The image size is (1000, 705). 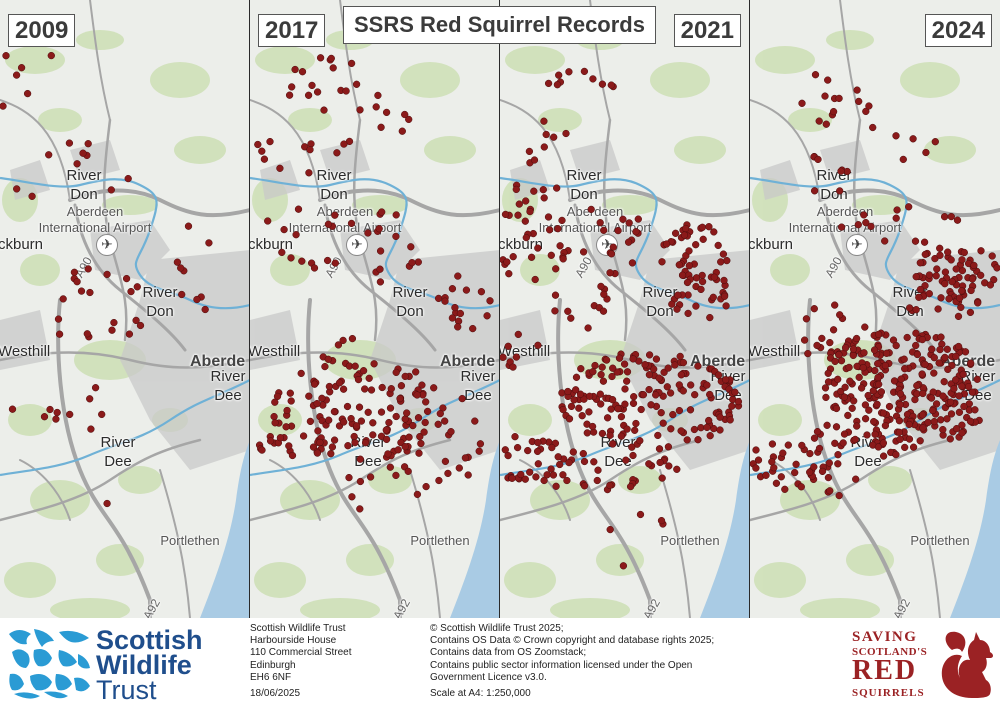 What do you see at coordinates (218, 361) in the screenshot?
I see `place-label-aberdeen-partial: Aberde` at bounding box center [218, 361].